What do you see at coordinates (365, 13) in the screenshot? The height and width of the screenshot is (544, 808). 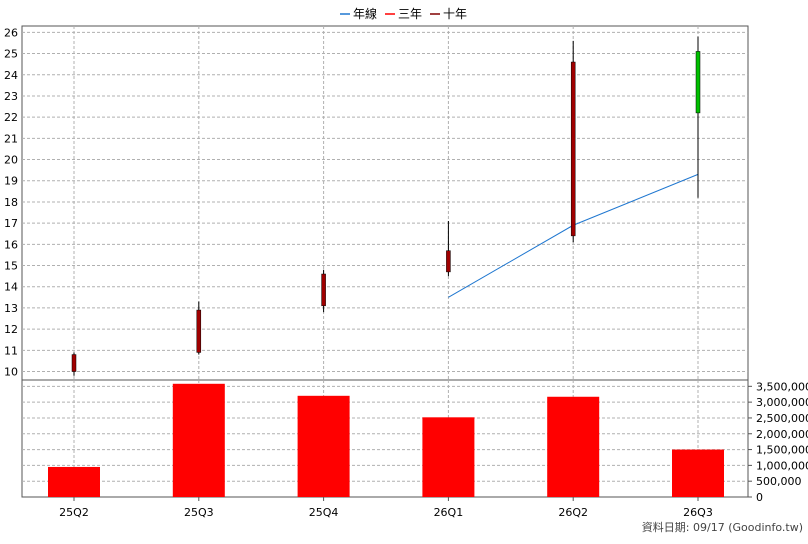 I see `legend-label: 年線` at bounding box center [365, 13].